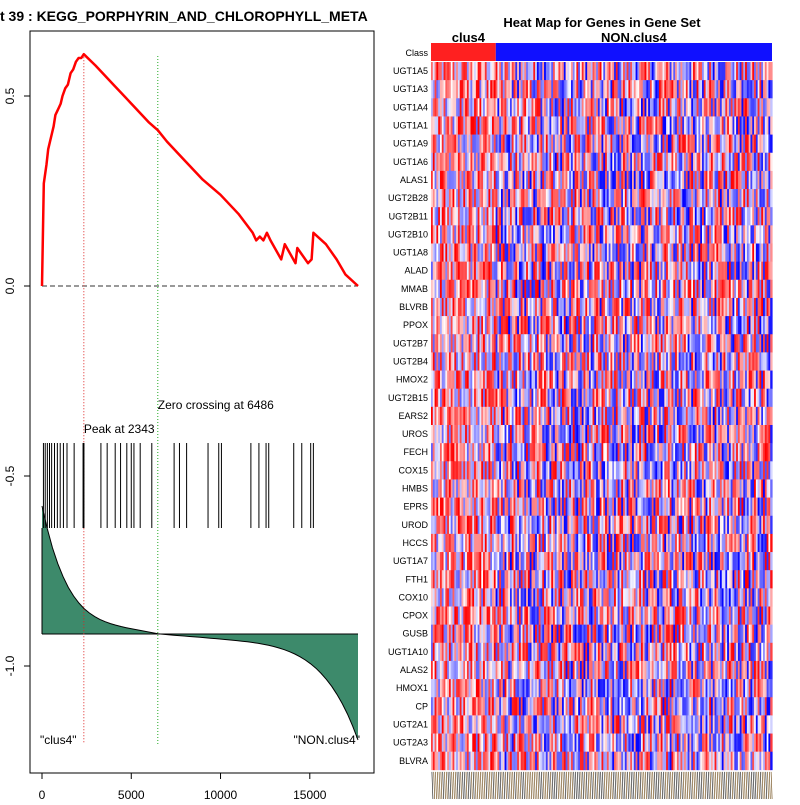 This screenshot has height=805, width=800. What do you see at coordinates (10, 475) in the screenshot?
I see `y-tick-label: -0.5` at bounding box center [10, 475].